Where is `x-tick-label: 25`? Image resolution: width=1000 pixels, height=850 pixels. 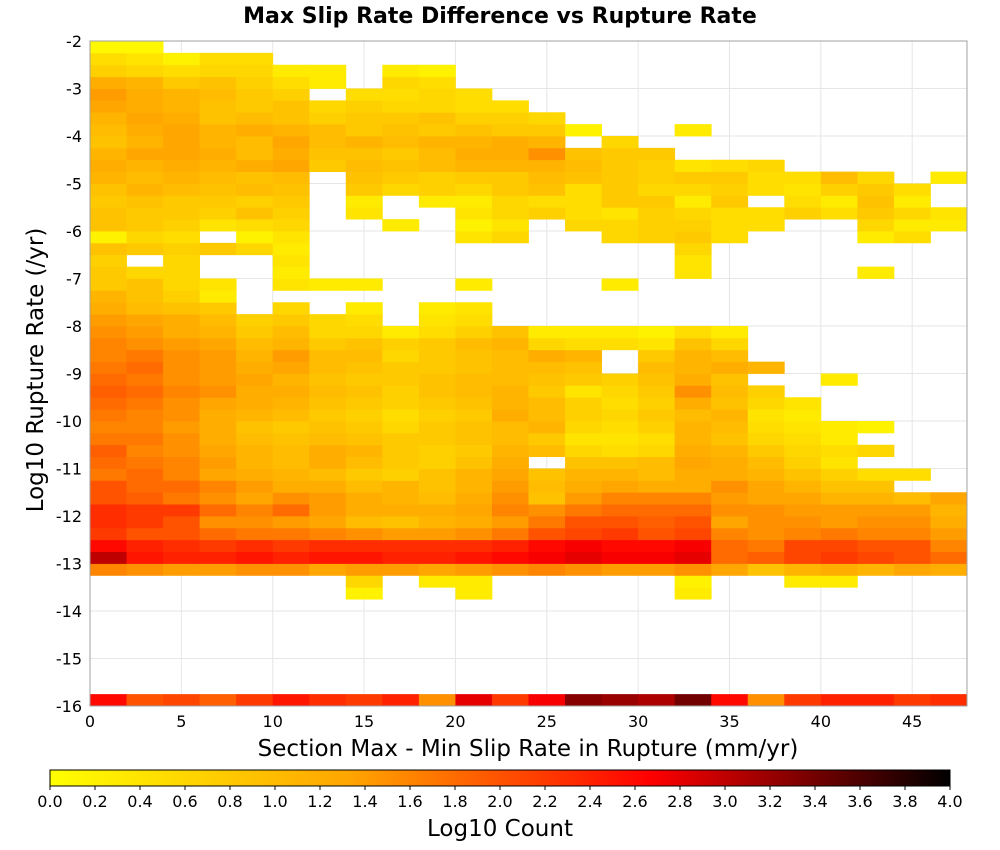
x-tick-label: 25 is located at coordinates (547, 721).